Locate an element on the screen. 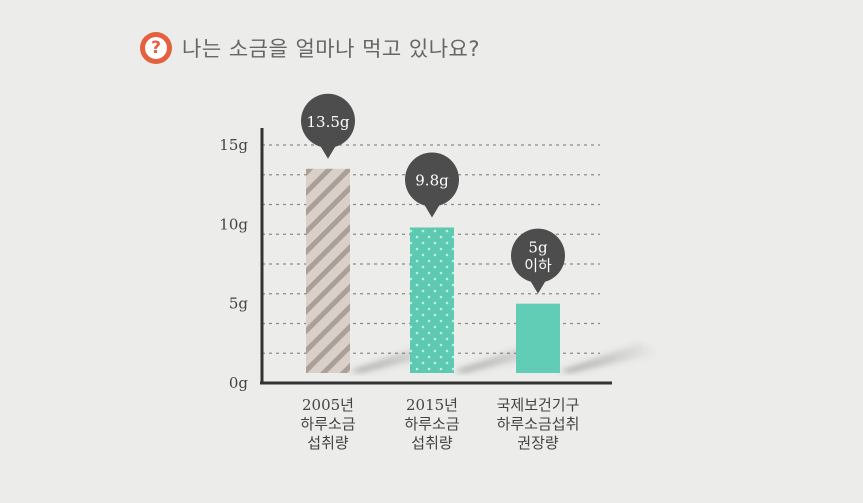 Image resolution: width=863 pixels, height=503 pixels. y-tick-label: 0g is located at coordinates (239, 383).